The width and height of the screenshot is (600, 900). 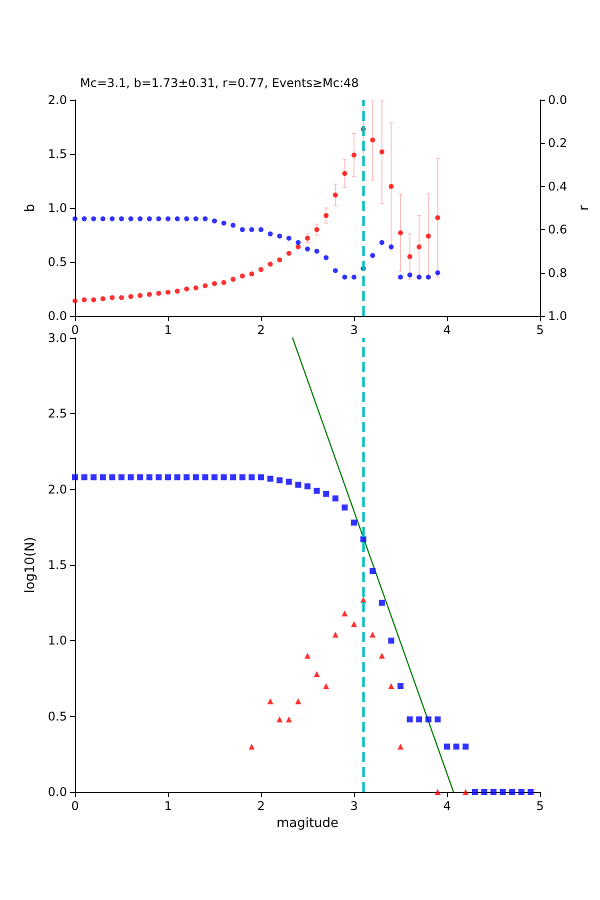 What do you see at coordinates (558, 273) in the screenshot?
I see `y2-tick-label: 0.8` at bounding box center [558, 273].